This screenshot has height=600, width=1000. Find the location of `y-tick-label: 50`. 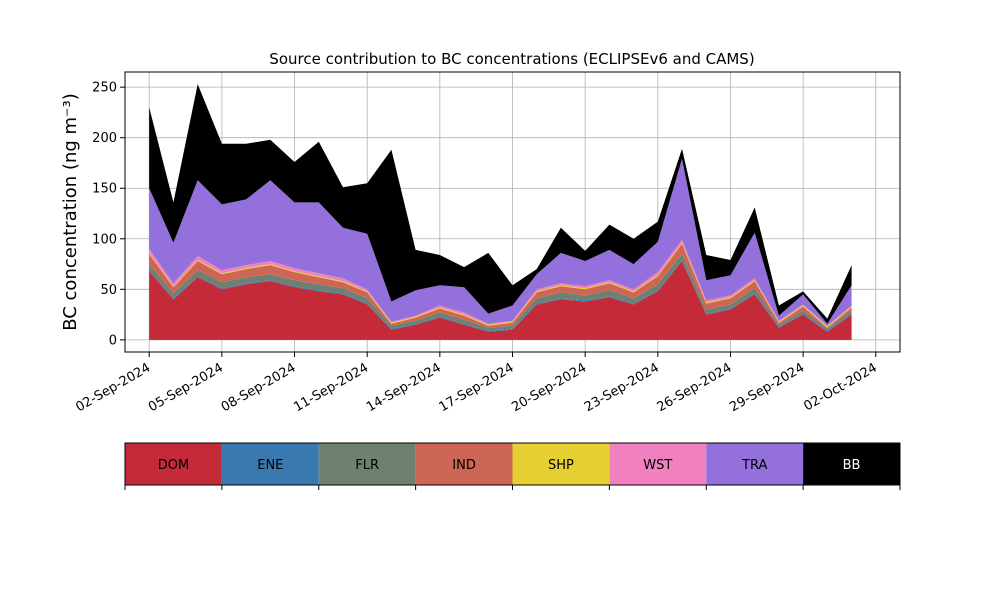

y-tick-label: 50 is located at coordinates (108, 290).